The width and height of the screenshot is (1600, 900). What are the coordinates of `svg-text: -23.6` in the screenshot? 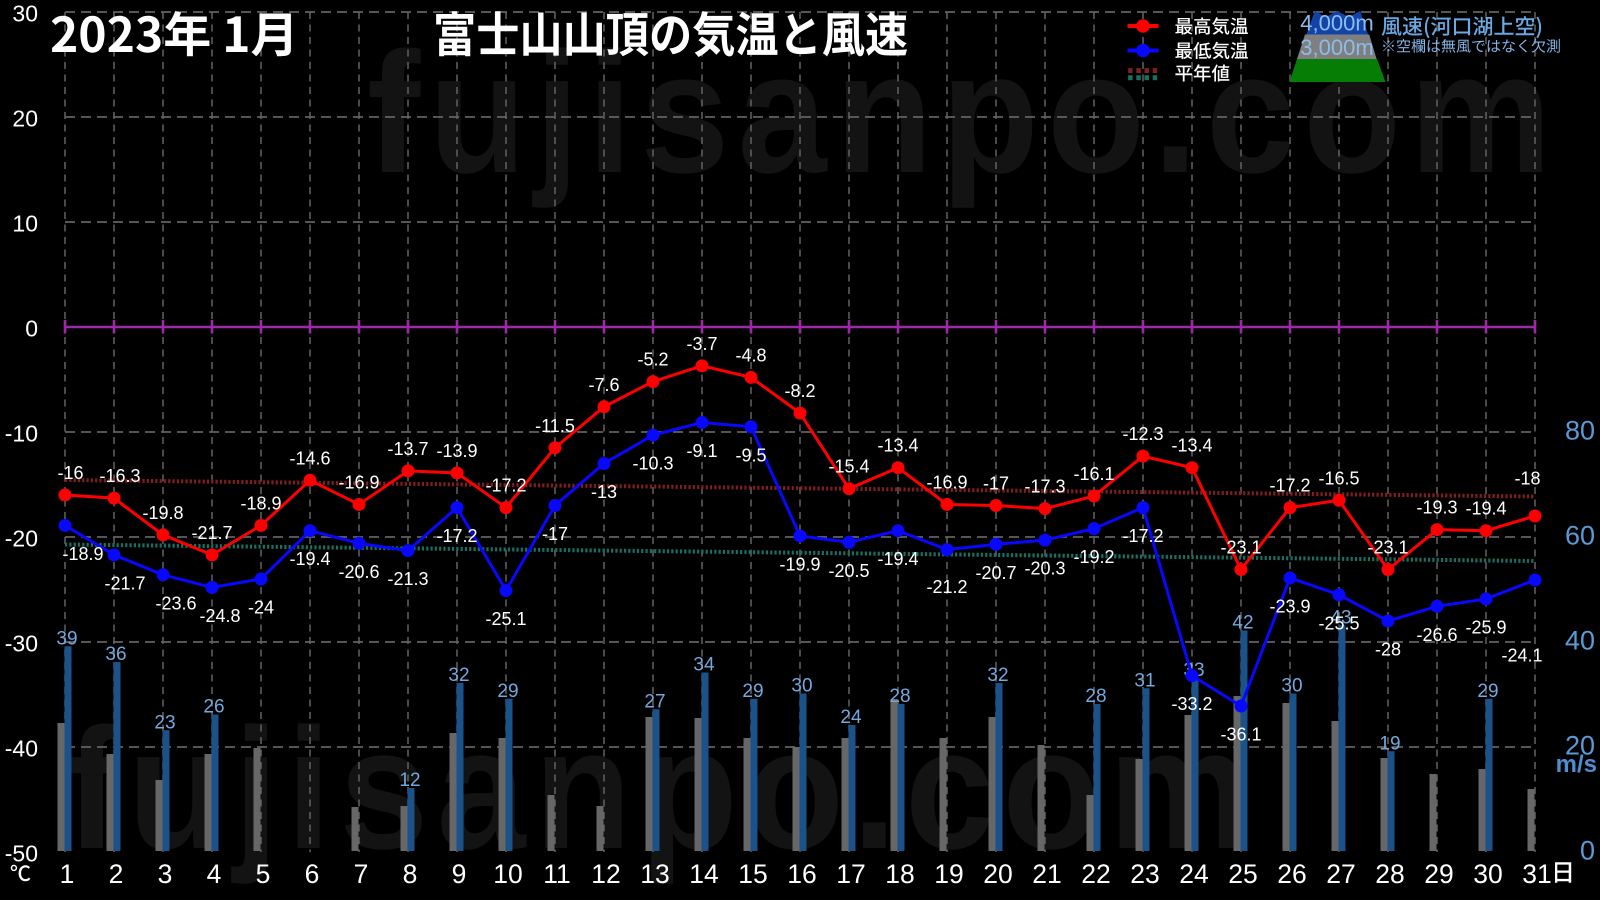 It's located at (175, 603).